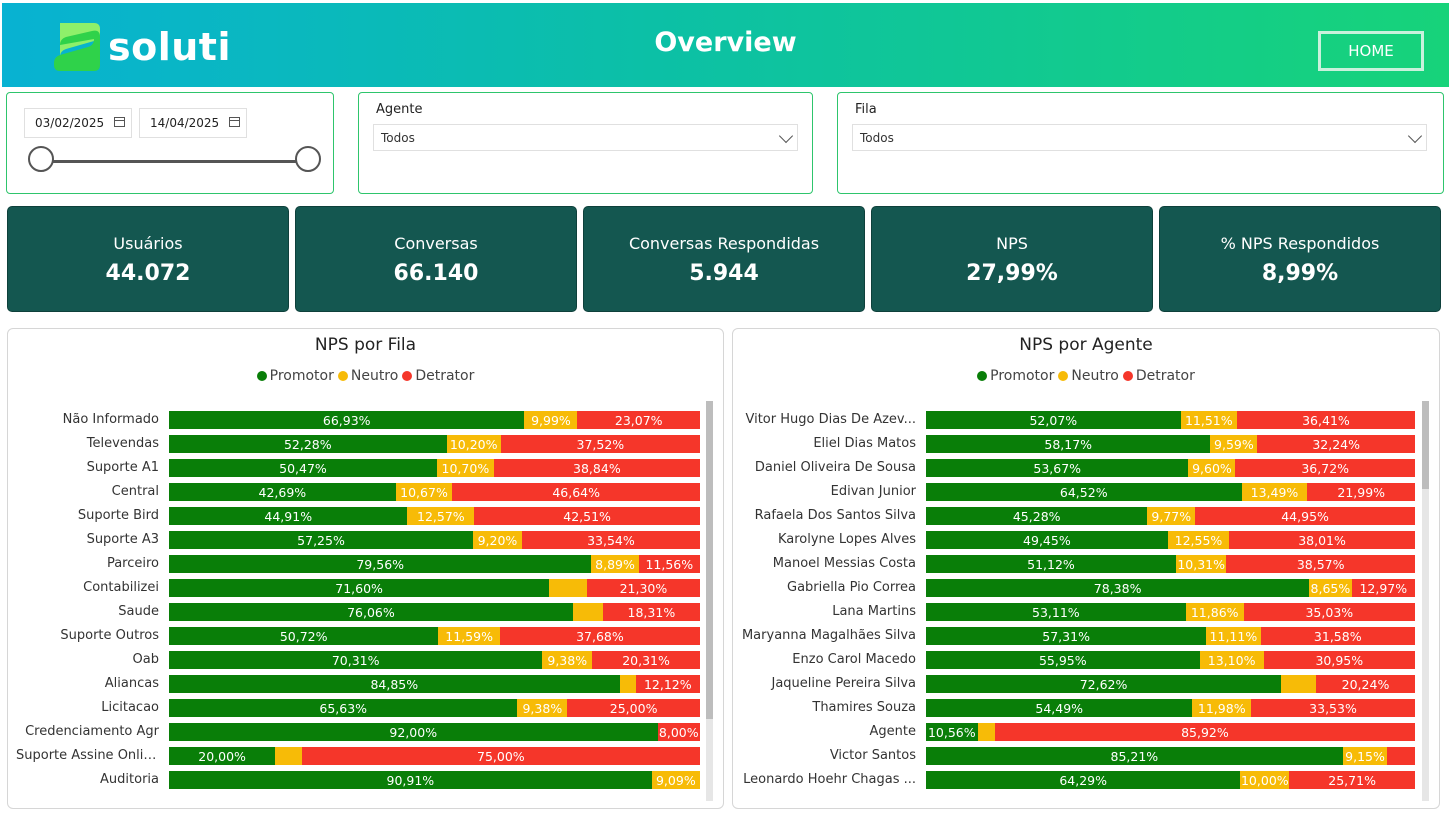 The height and width of the screenshot is (814, 1451). Describe the element at coordinates (1086, 588) in the screenshot. I see `chart-row: Gabriella Pio Correa 78,38% 8,65% 12,97%` at that location.